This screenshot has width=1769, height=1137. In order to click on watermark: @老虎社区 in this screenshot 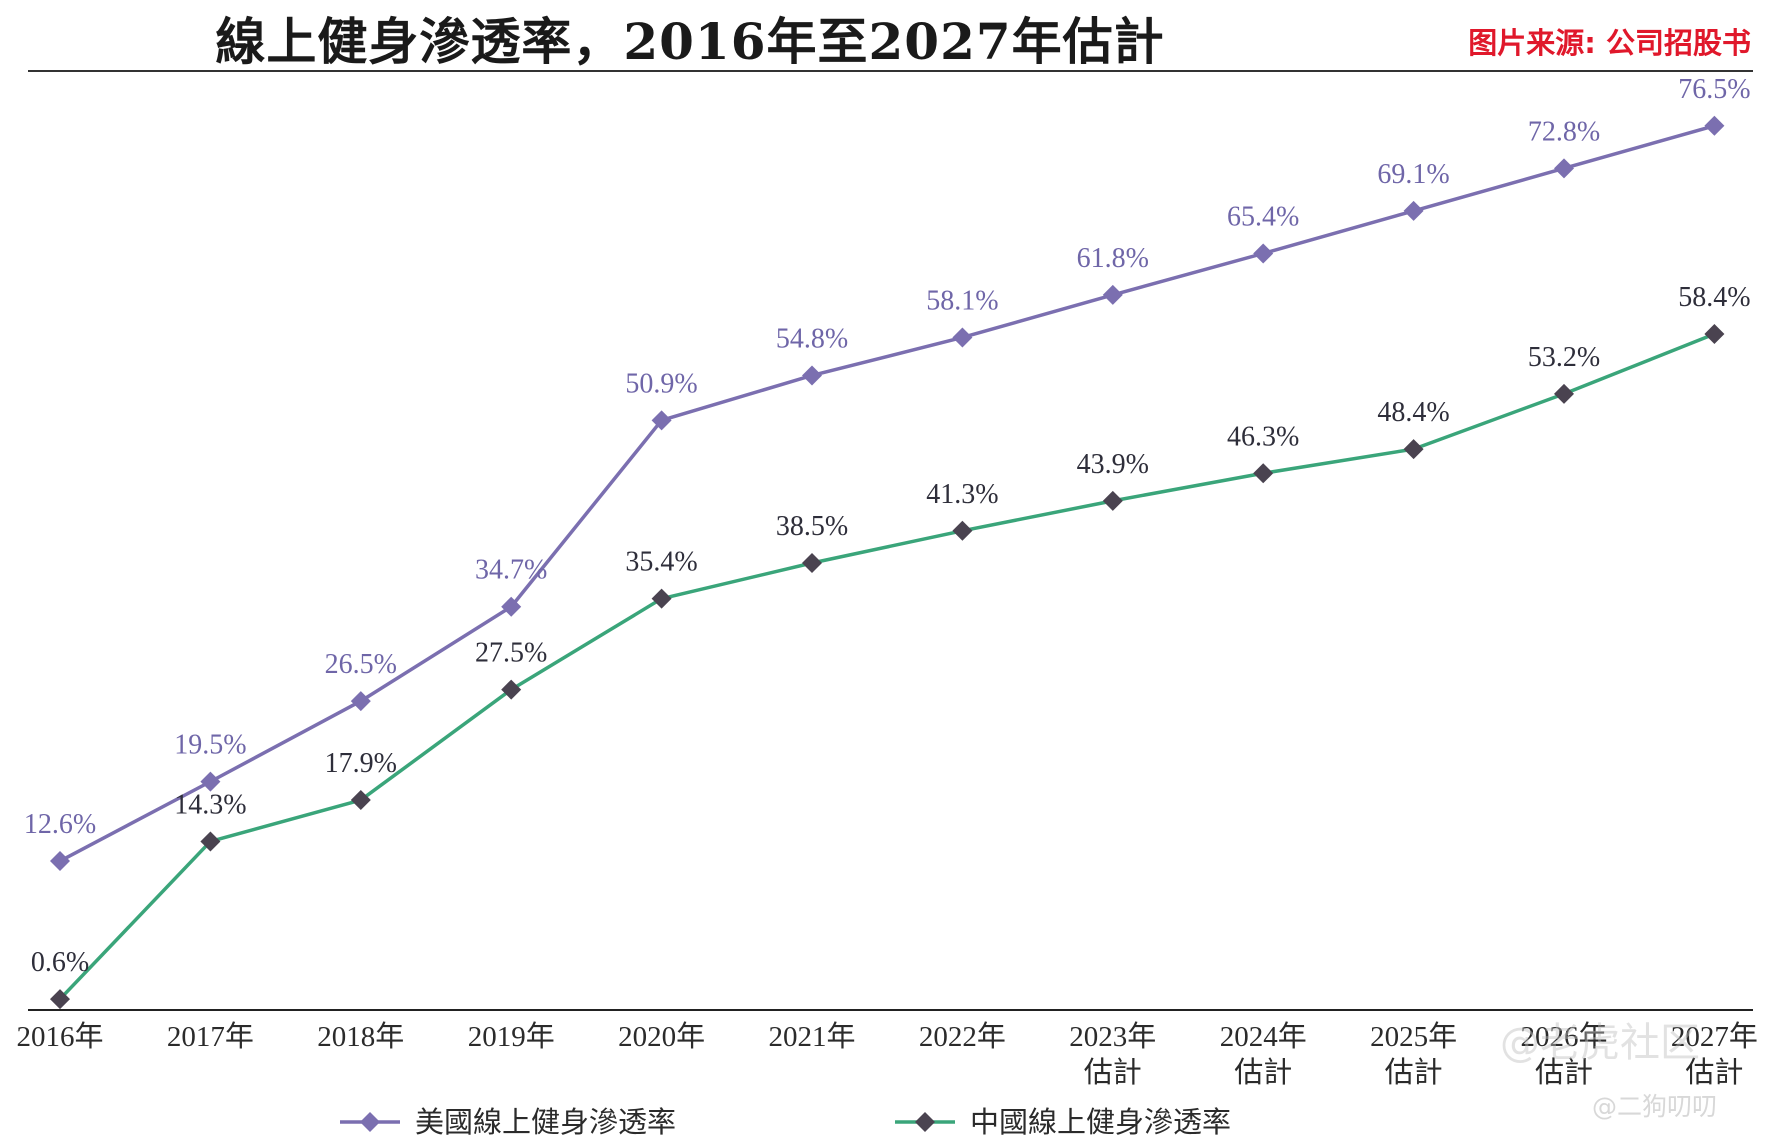, I will do `click(1600, 1043)`.